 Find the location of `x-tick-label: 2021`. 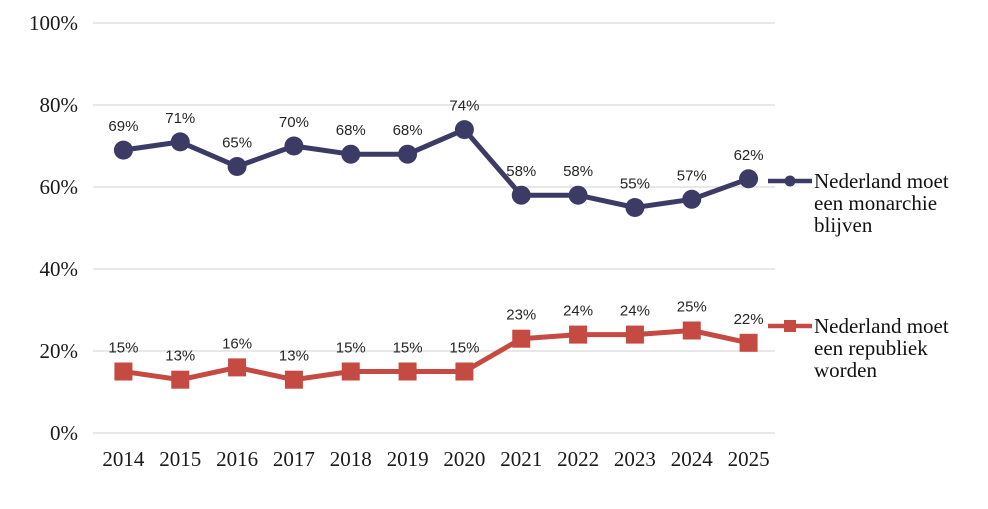

x-tick-label: 2021 is located at coordinates (521, 459).